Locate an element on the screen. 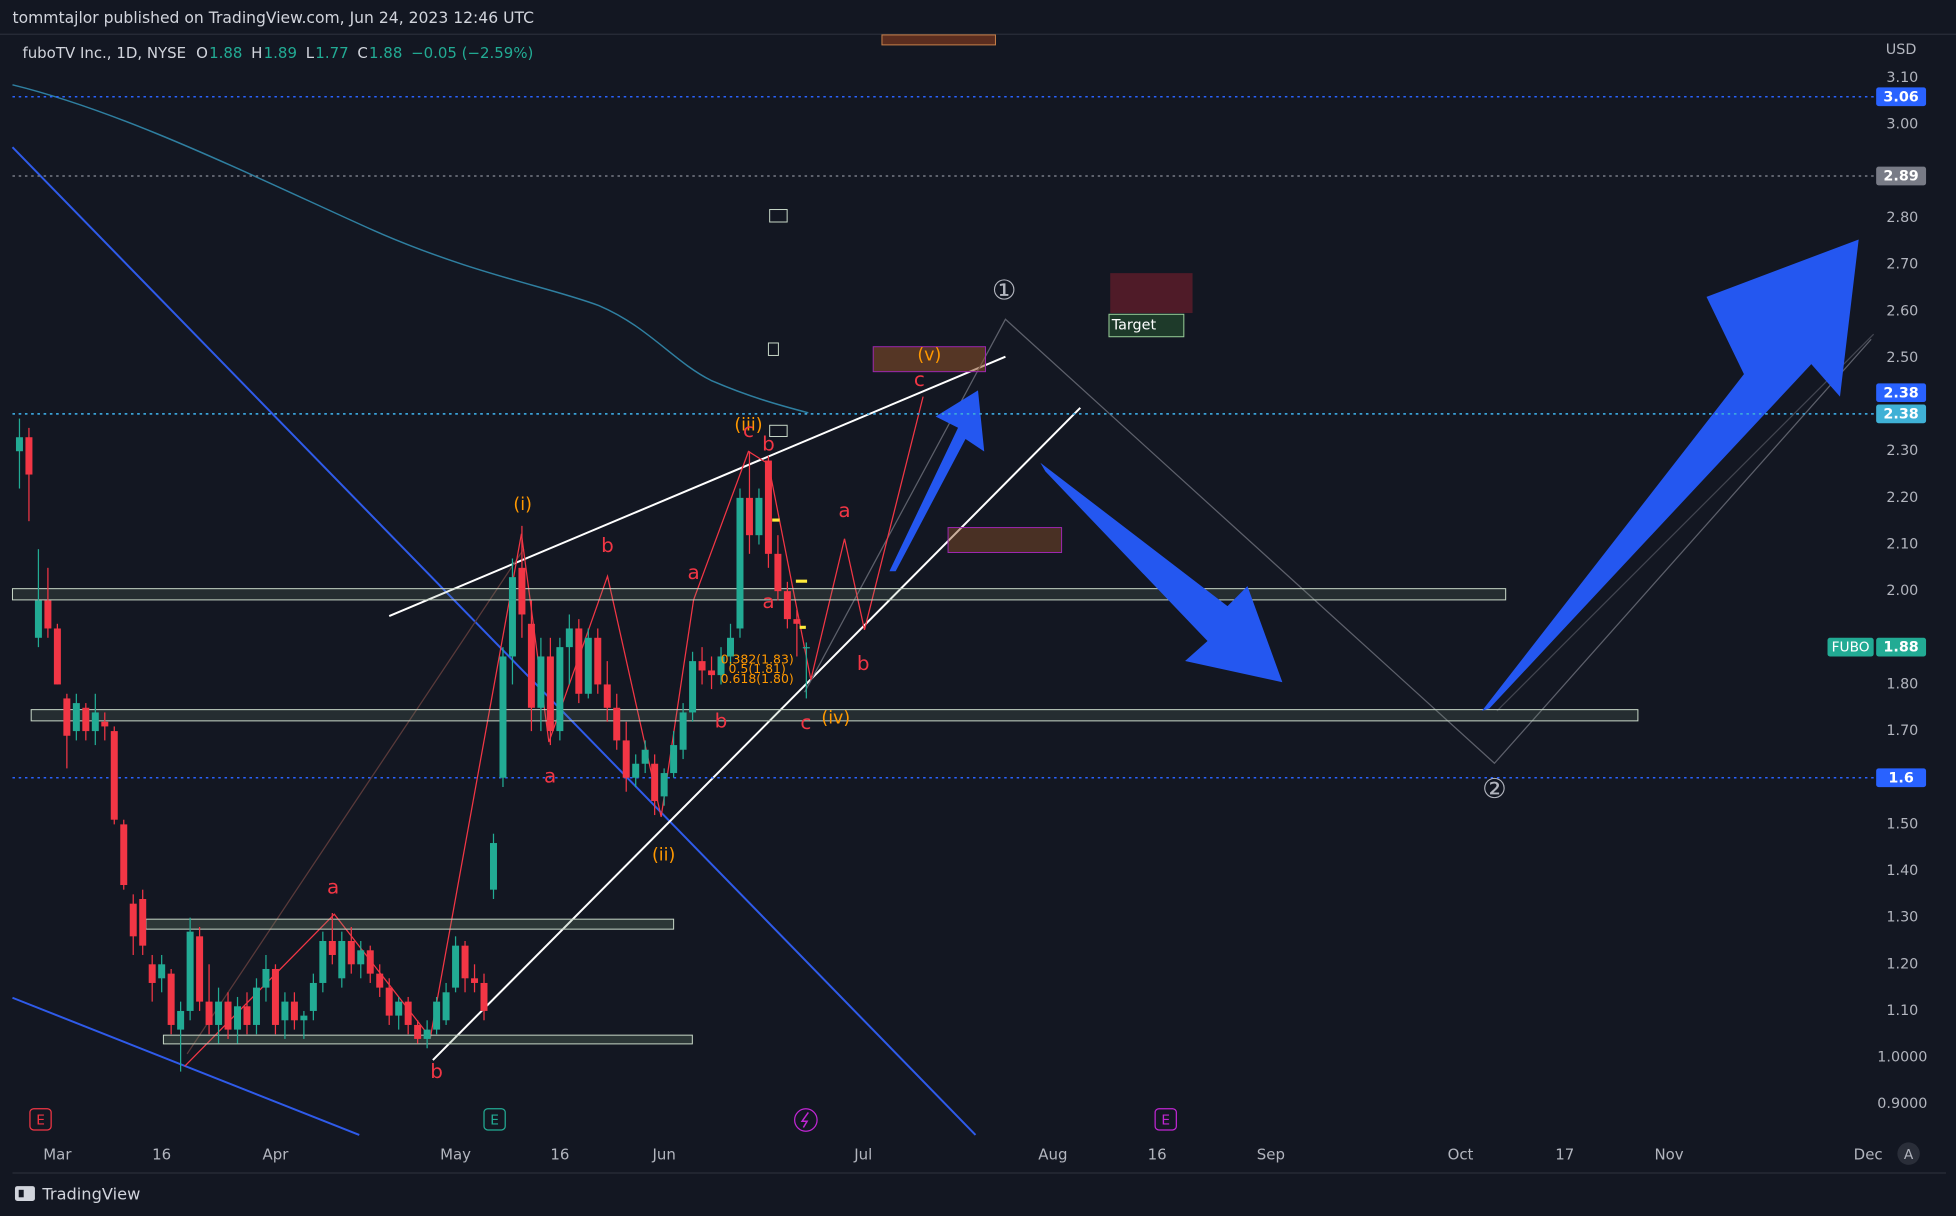 This screenshot has width=1956, height=1216. x-tick-label: 17 is located at coordinates (1564, 1154).